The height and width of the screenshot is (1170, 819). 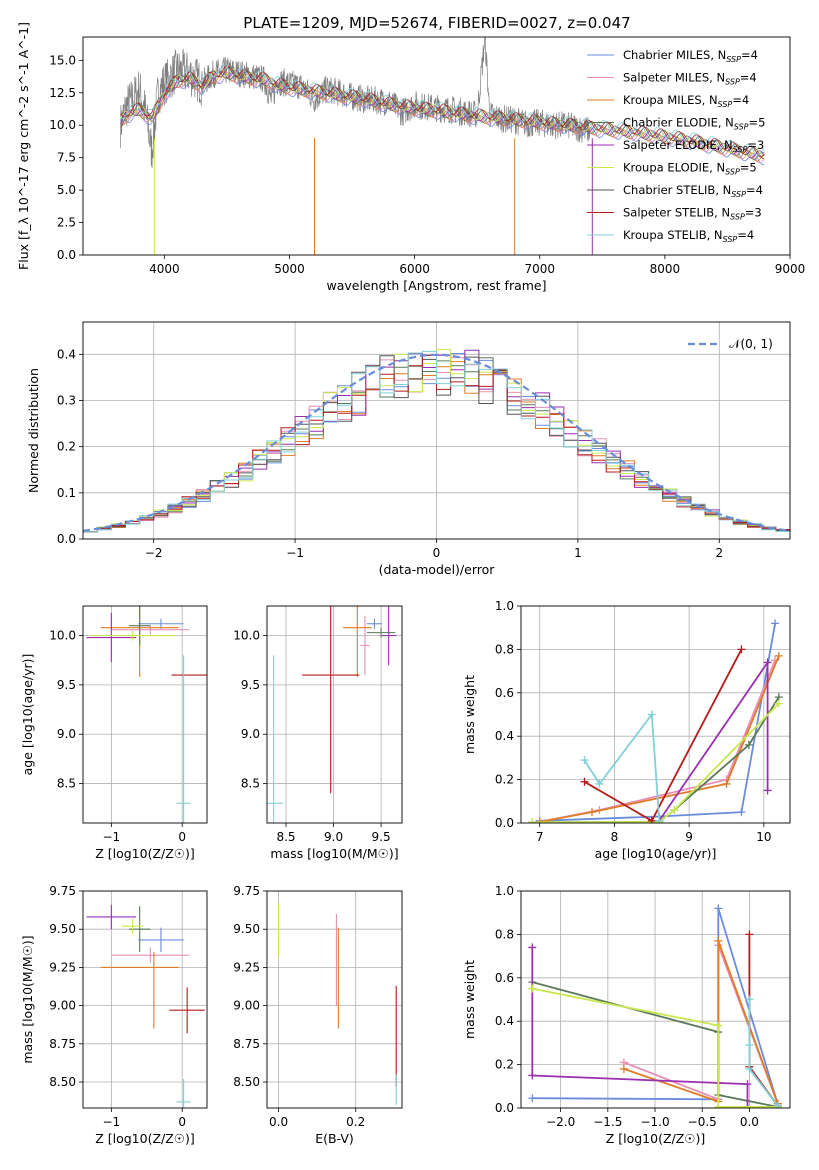 I want to click on x-tick-label: 0, so click(x=437, y=553).